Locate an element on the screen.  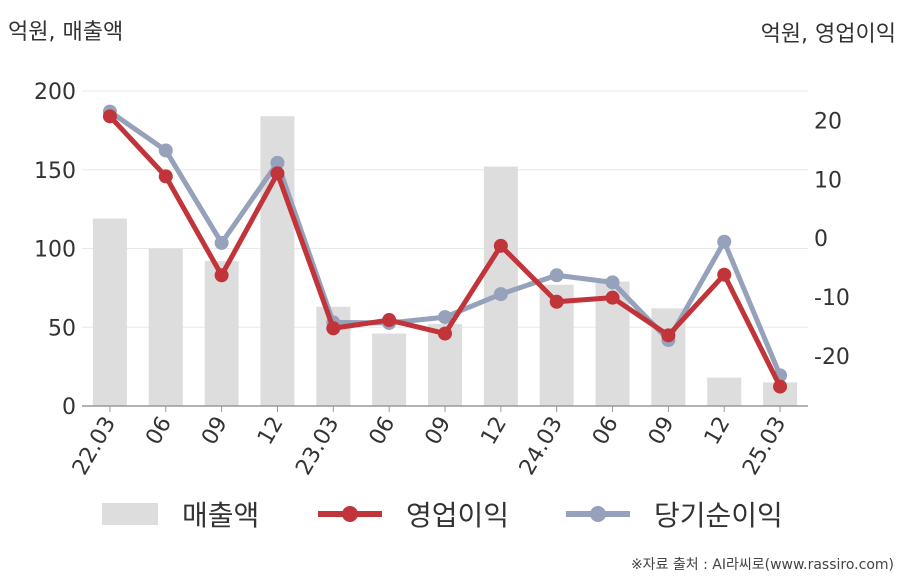
x-tick-label: 22.03 is located at coordinates (94, 446).